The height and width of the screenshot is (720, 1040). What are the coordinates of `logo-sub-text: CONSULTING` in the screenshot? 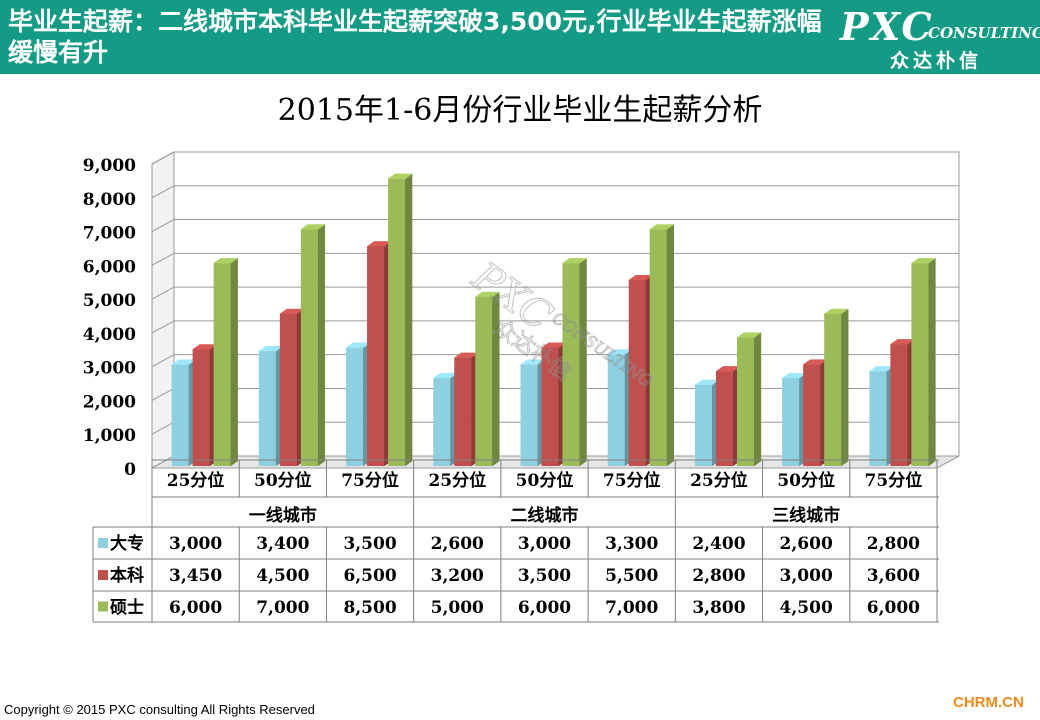 It's located at (984, 33).